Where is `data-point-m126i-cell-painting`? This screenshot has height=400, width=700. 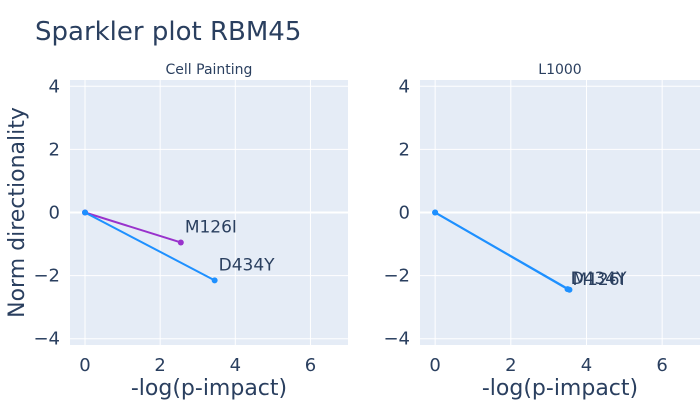
data-point-m126i-cell-painting is located at coordinates (180, 242).